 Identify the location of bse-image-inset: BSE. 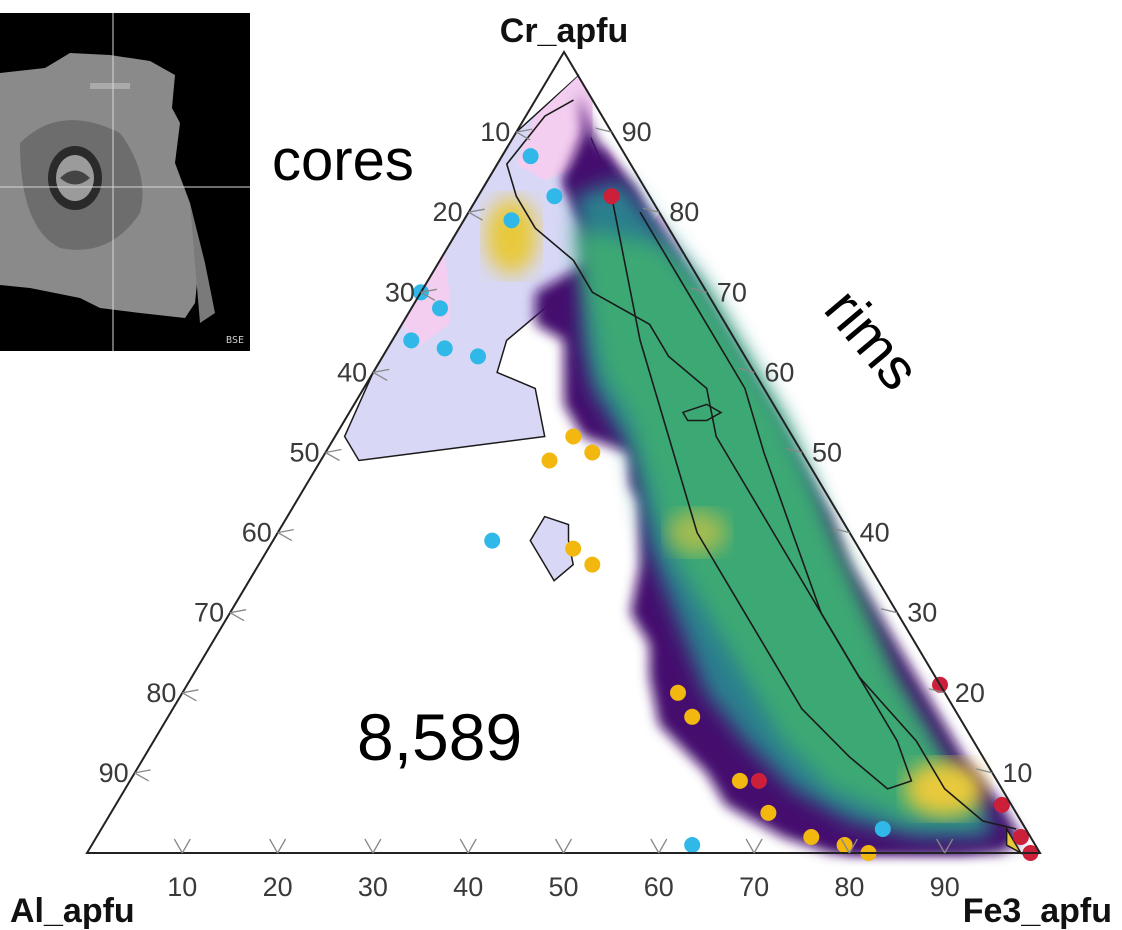
(125, 182).